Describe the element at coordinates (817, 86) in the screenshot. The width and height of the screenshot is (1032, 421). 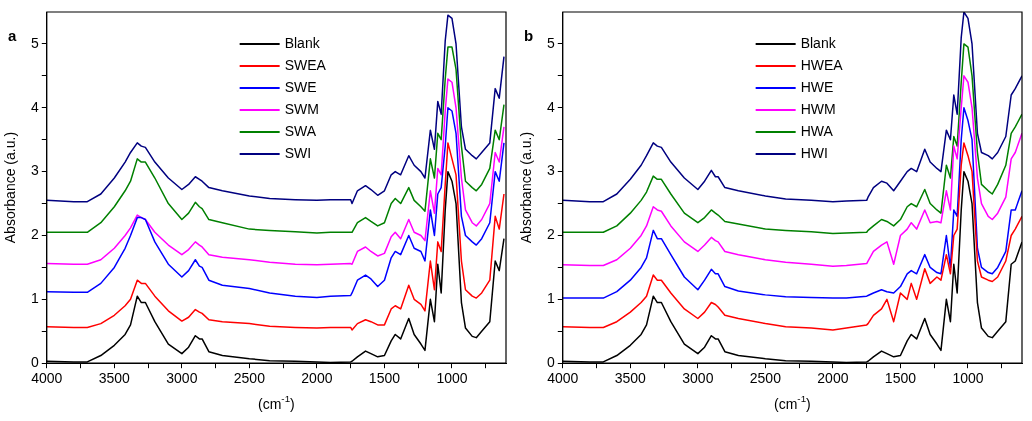
I see `legend-label: HWE` at that location.